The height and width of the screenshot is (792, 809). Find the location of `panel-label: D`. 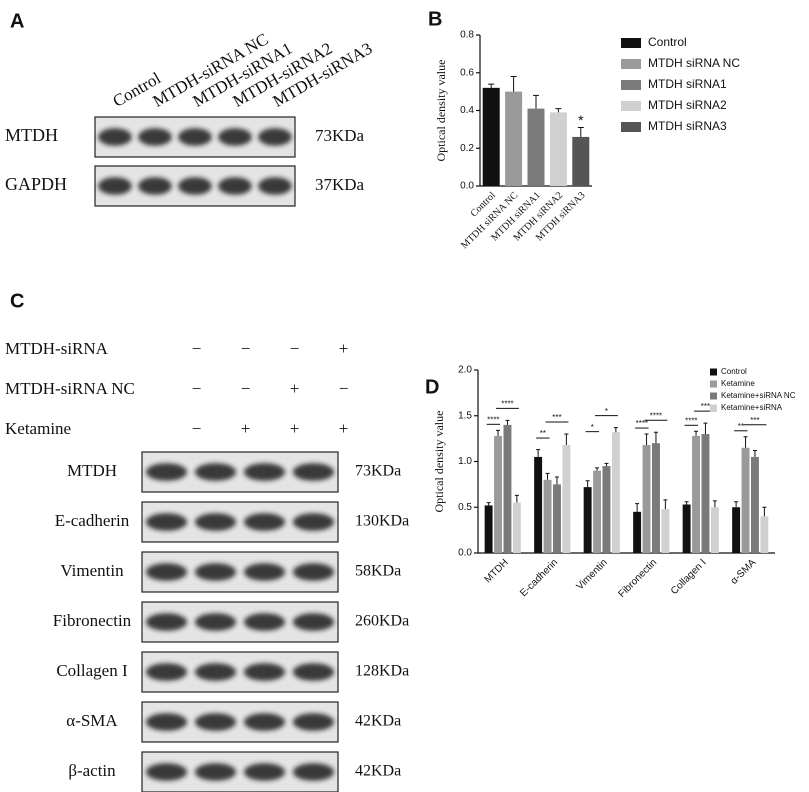

panel-label: D is located at coordinates (432, 387).